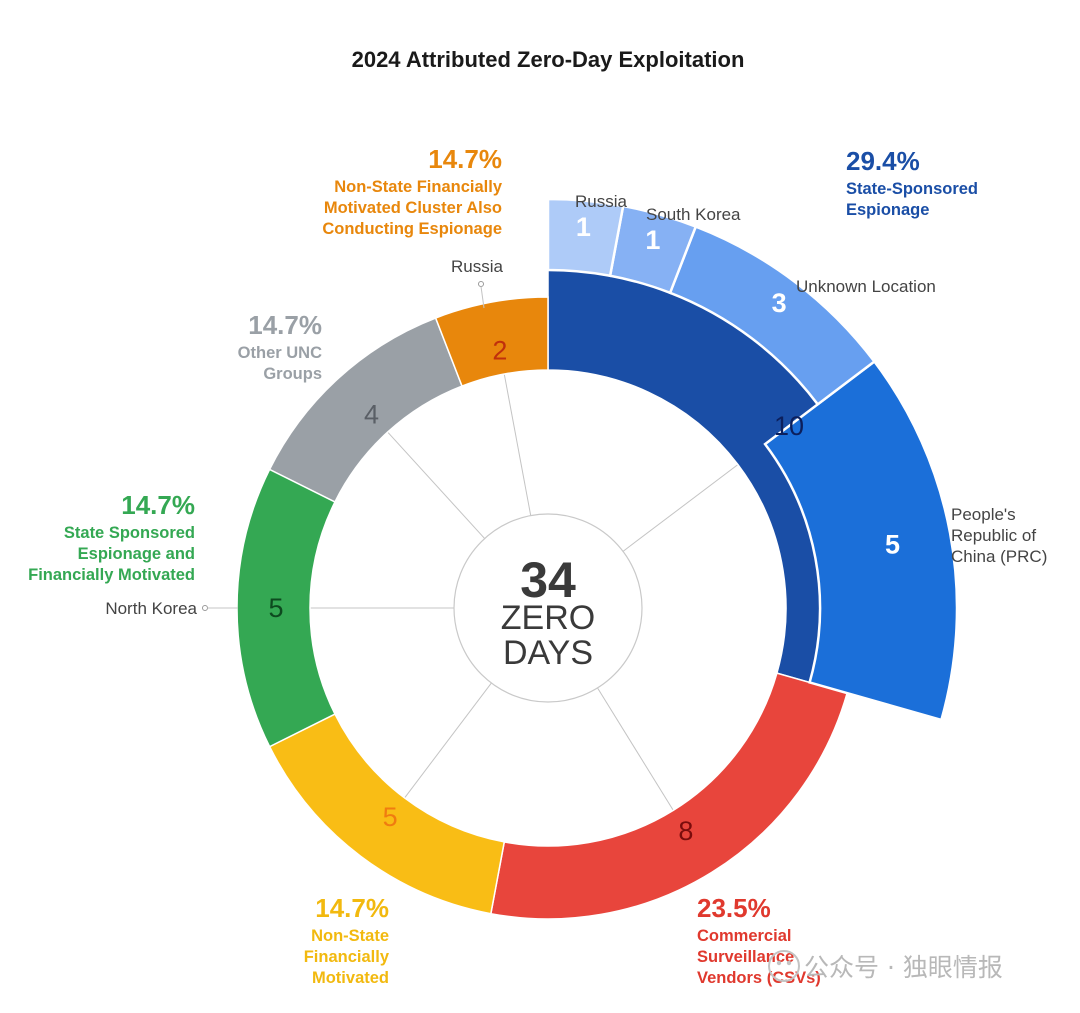 Image resolution: width=1080 pixels, height=1013 pixels. Describe the element at coordinates (482, 297) in the screenshot. I see `callout-line` at that location.